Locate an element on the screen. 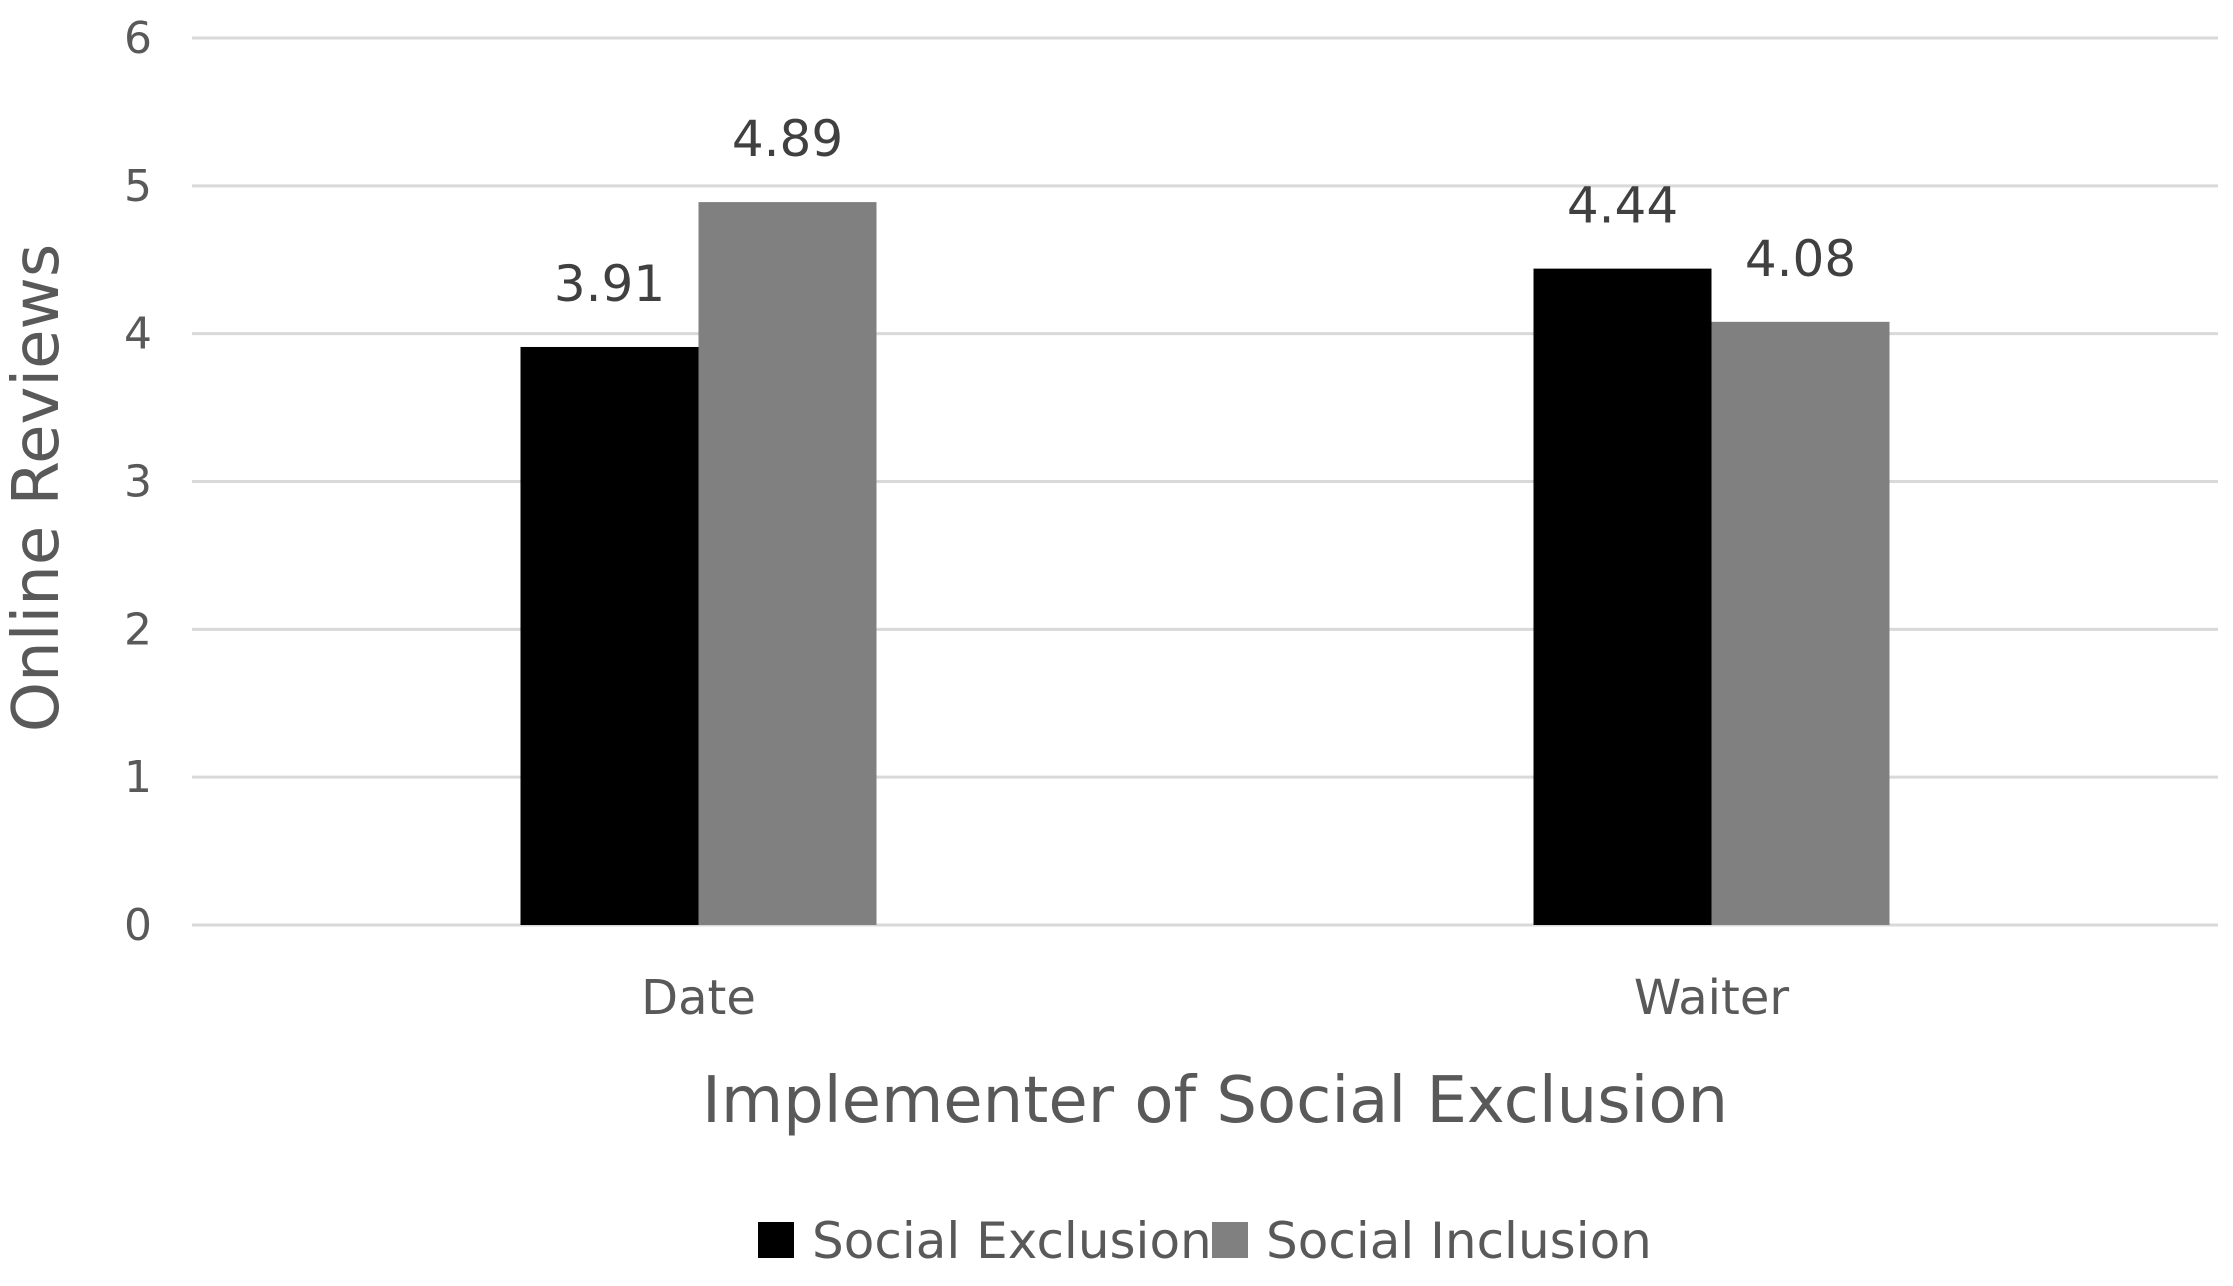  data-labels: 3.91 4.89 4.44 4.08 is located at coordinates (1205, 211).